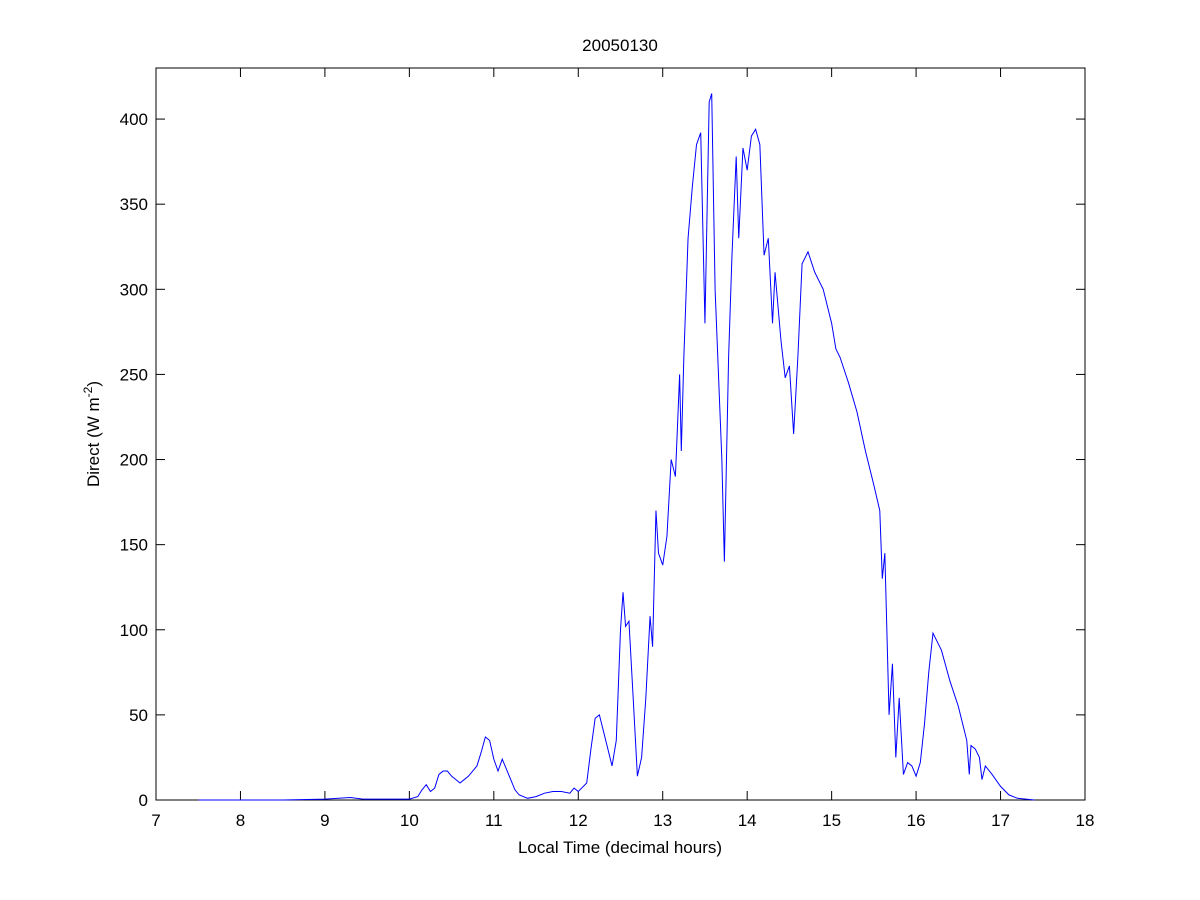  I want to click on y-tick-label: 150, so click(134, 545).